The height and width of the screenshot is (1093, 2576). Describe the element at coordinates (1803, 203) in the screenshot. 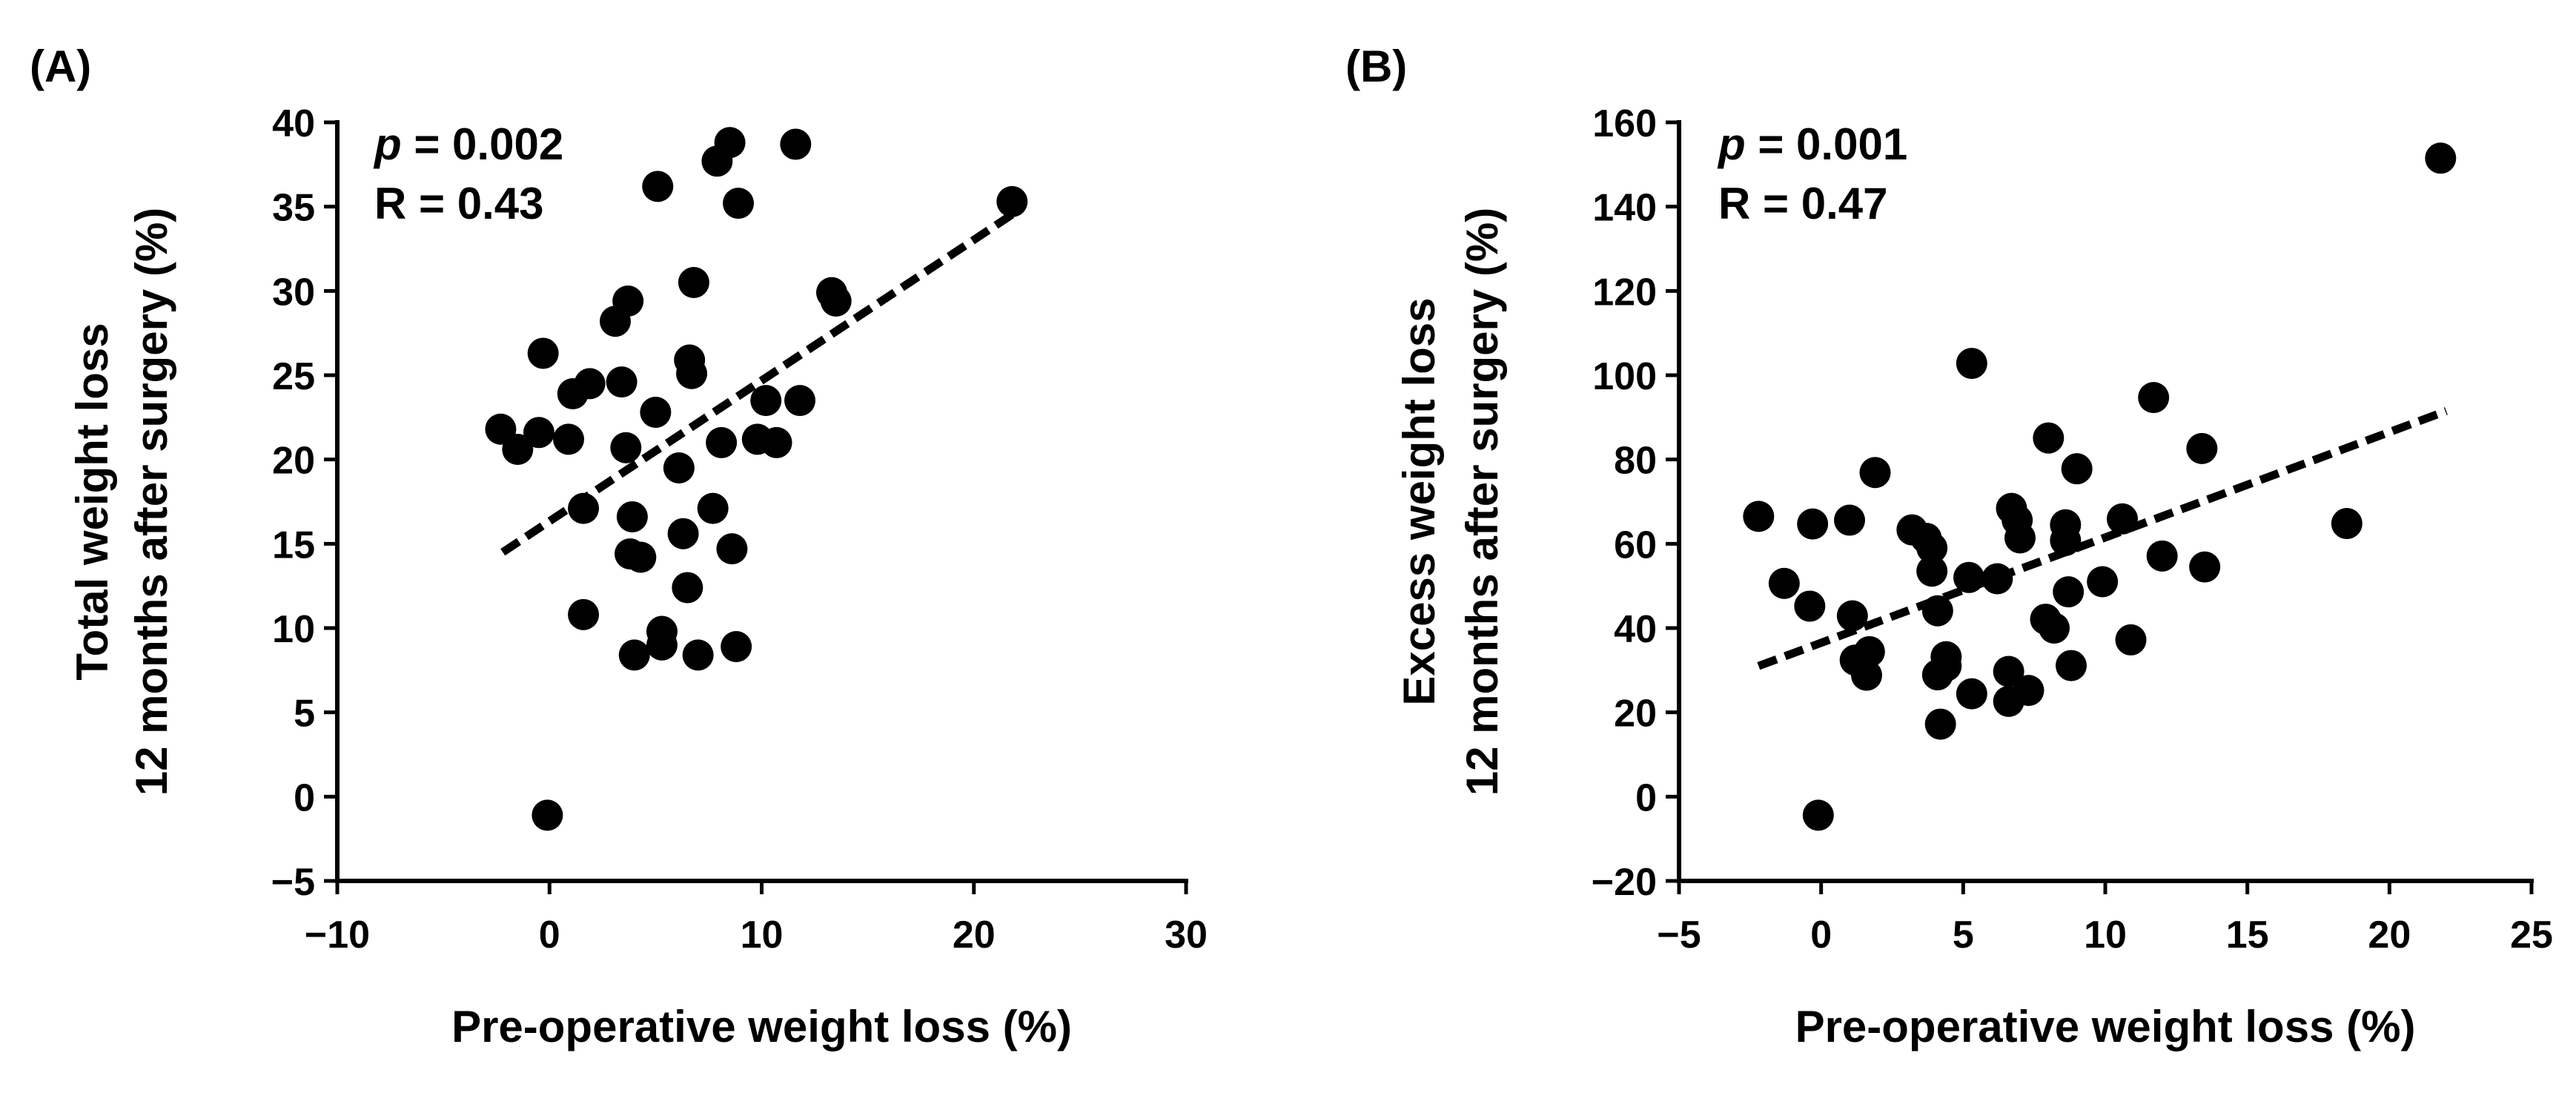

I see `r-value-annotation: R = 0.47` at that location.